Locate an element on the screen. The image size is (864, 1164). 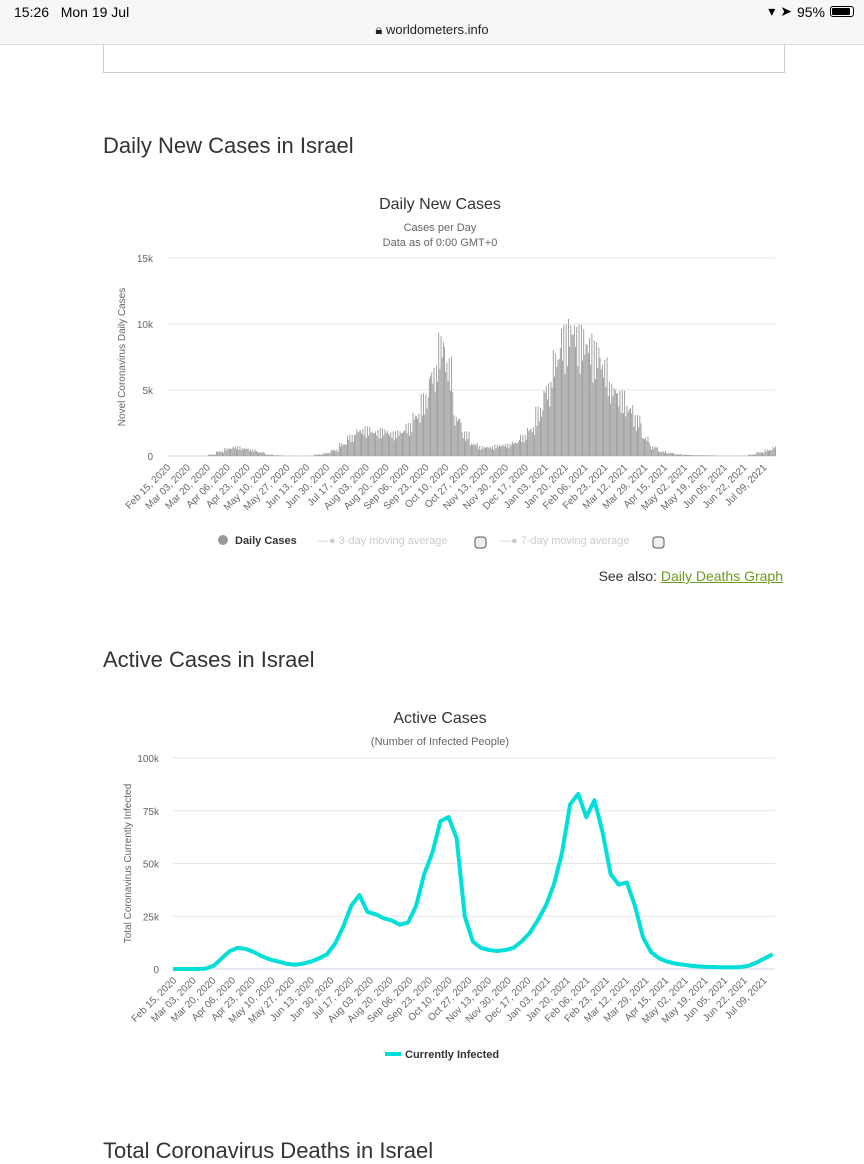
series-line is located at coordinates (473, 881).